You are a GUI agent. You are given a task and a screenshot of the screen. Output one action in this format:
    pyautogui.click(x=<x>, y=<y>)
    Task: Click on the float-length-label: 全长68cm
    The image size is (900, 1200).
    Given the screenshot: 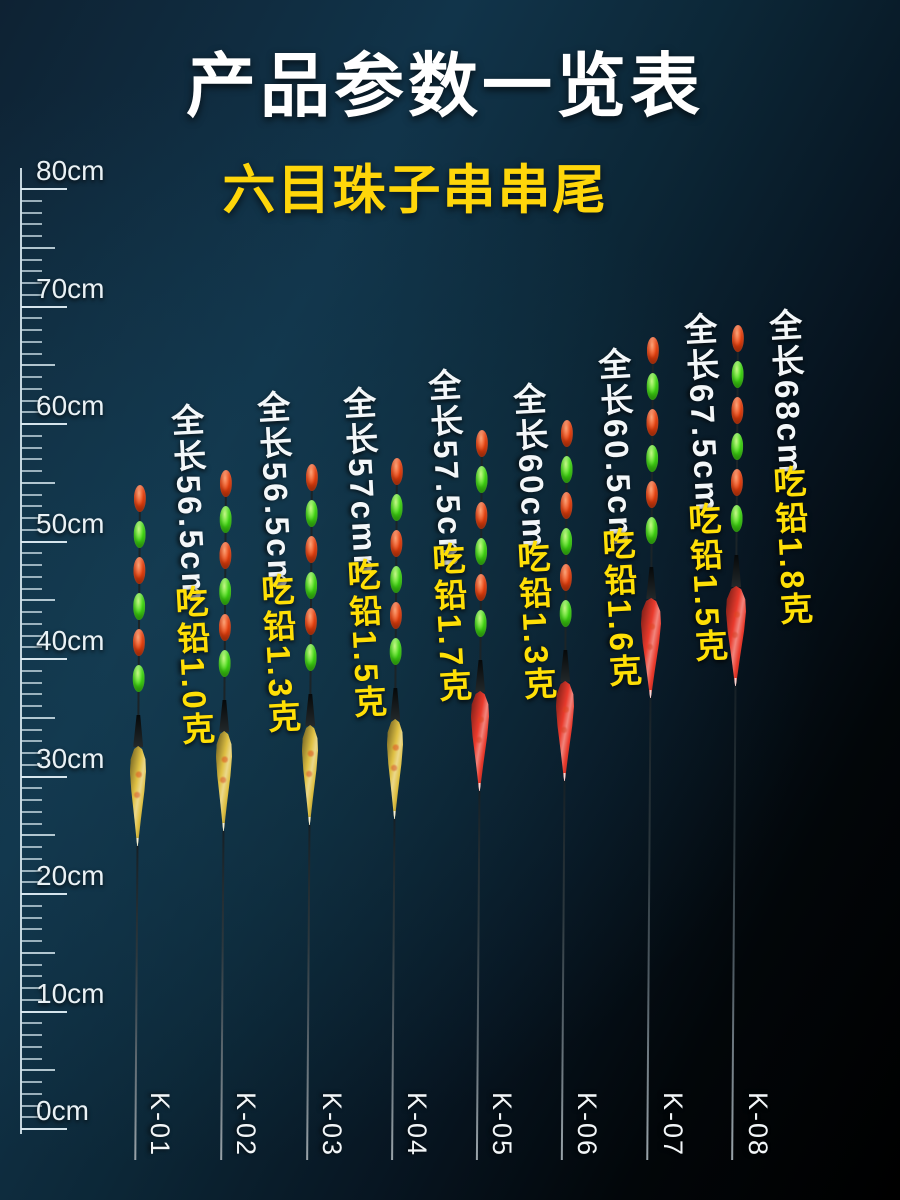 What is the action you would take?
    pyautogui.click(x=787, y=392)
    